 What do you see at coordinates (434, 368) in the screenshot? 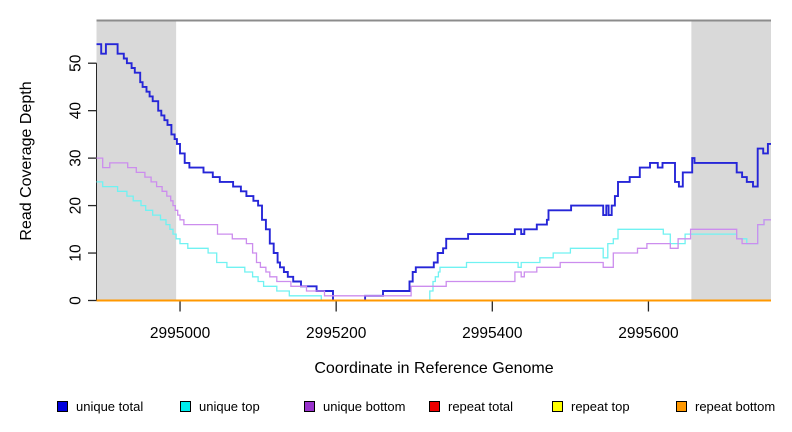
I see `x-axis-title: Coordinate in Reference Genome` at bounding box center [434, 368].